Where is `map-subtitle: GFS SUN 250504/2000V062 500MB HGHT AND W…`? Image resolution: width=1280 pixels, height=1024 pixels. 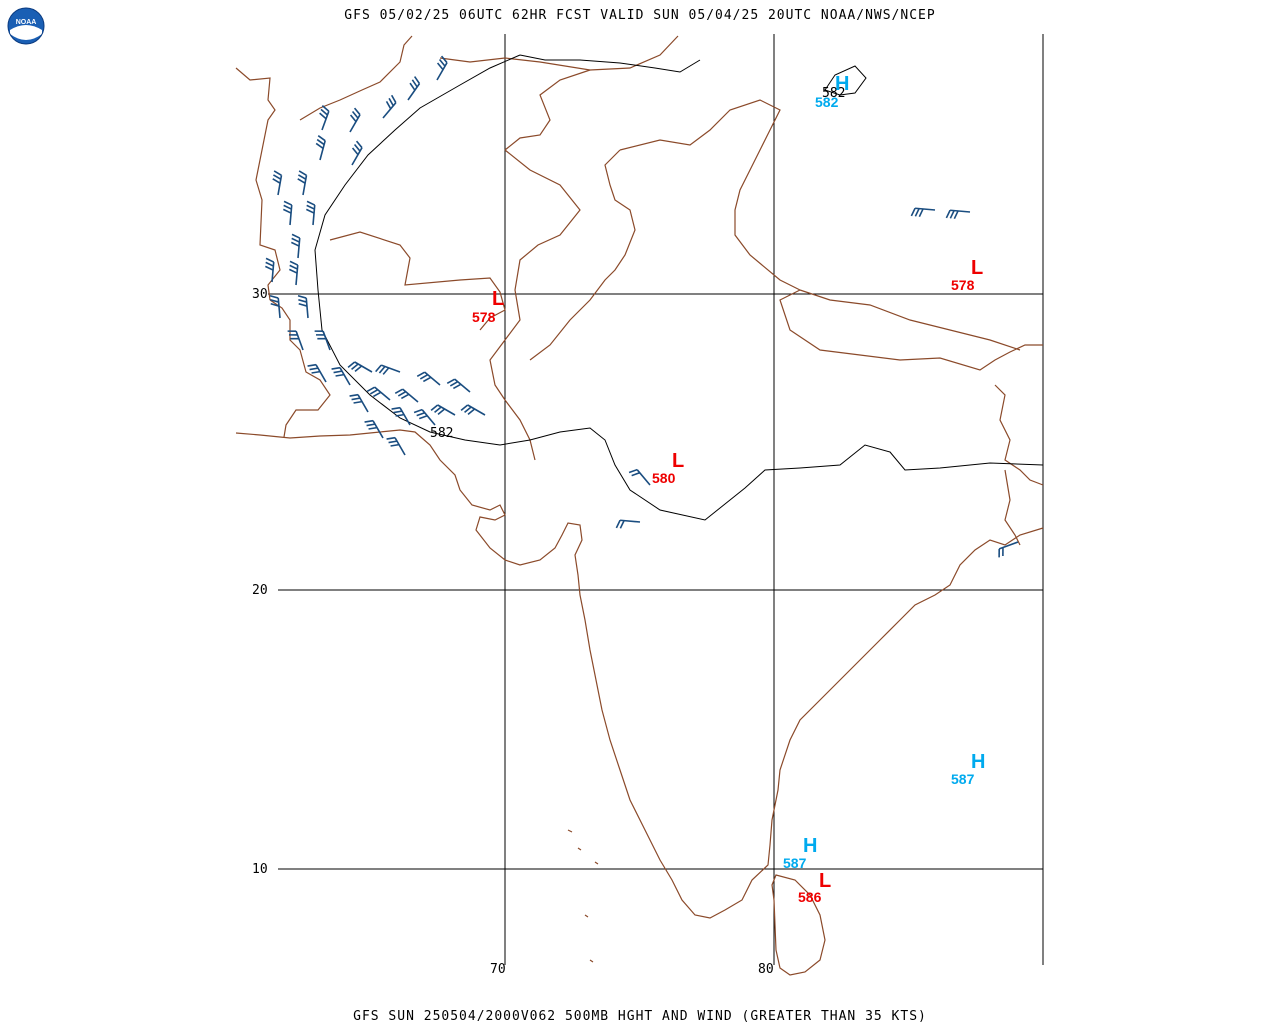
map-subtitle: GFS SUN 250504/2000V062 500MB HGHT AND W… is located at coordinates (640, 1016).